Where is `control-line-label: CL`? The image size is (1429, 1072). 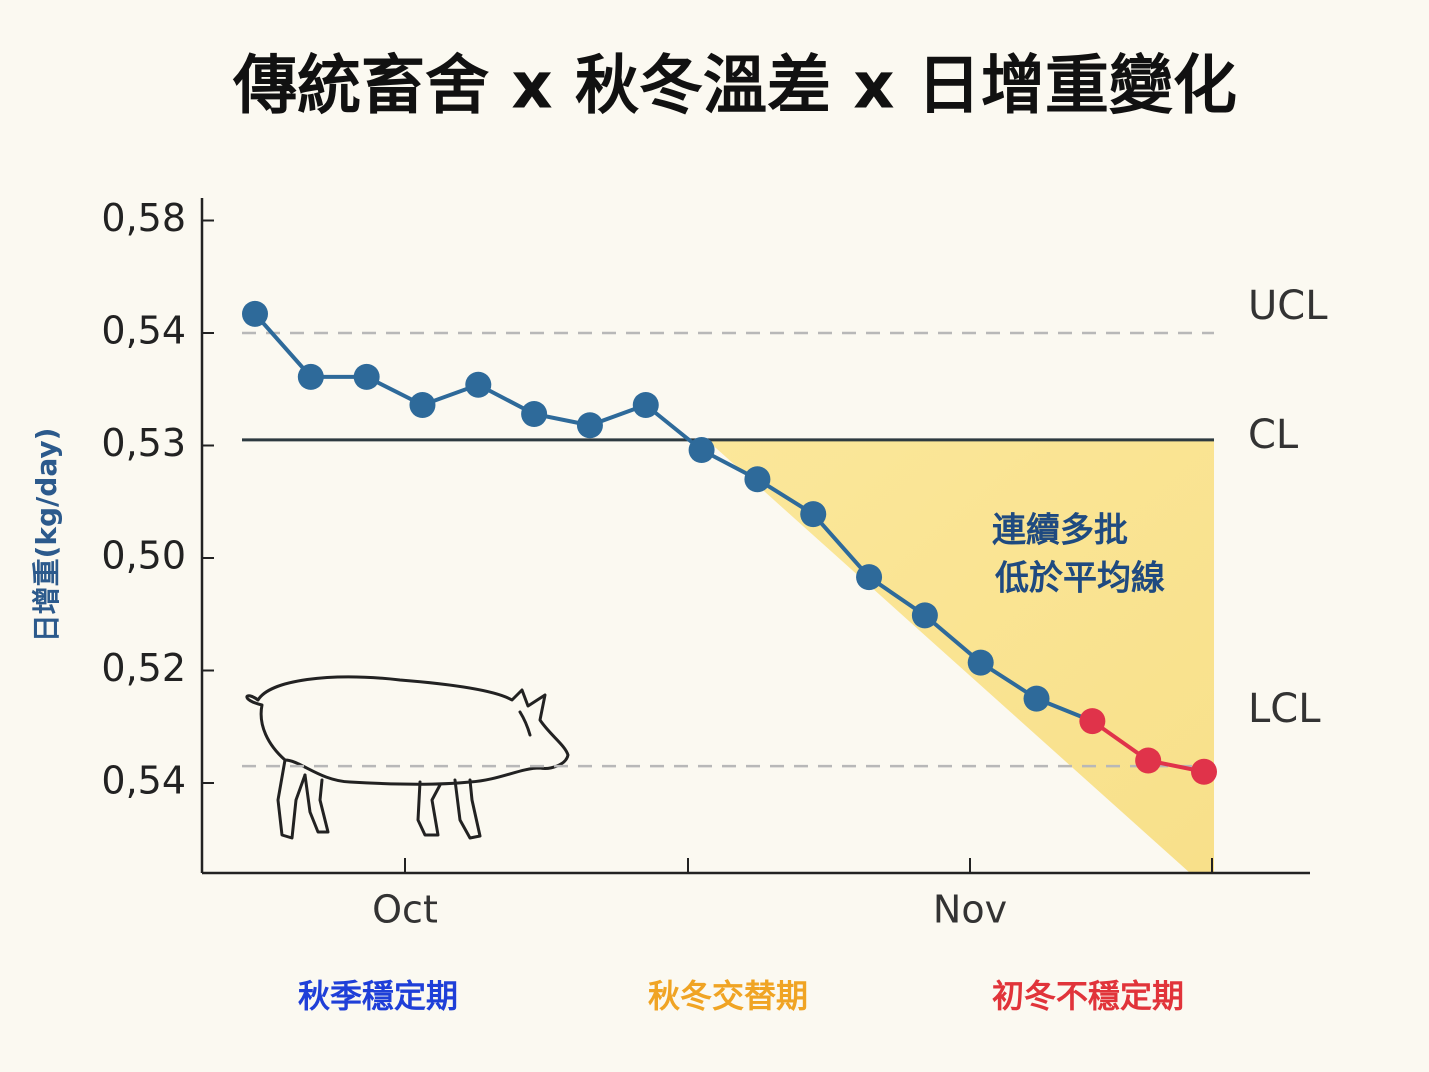 control-line-label: CL is located at coordinates (1273, 435).